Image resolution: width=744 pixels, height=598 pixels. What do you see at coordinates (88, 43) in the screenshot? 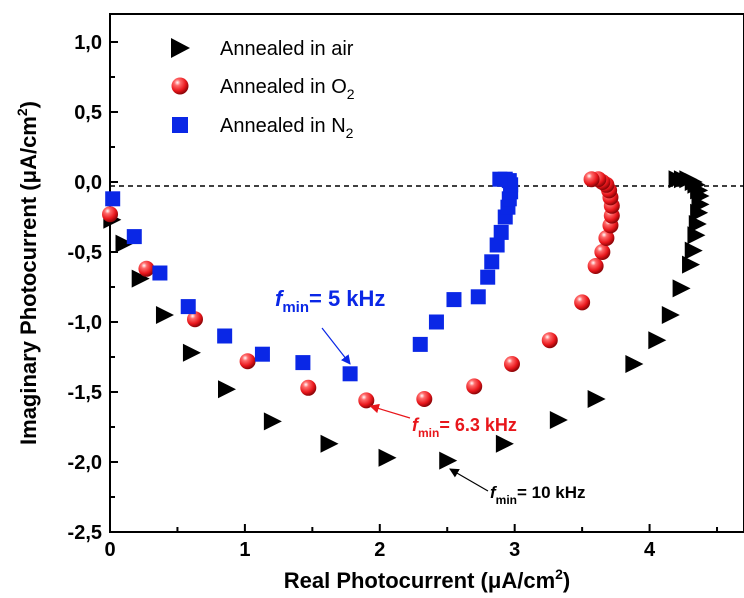
I see `y-tick-label: 1,0` at bounding box center [88, 43].